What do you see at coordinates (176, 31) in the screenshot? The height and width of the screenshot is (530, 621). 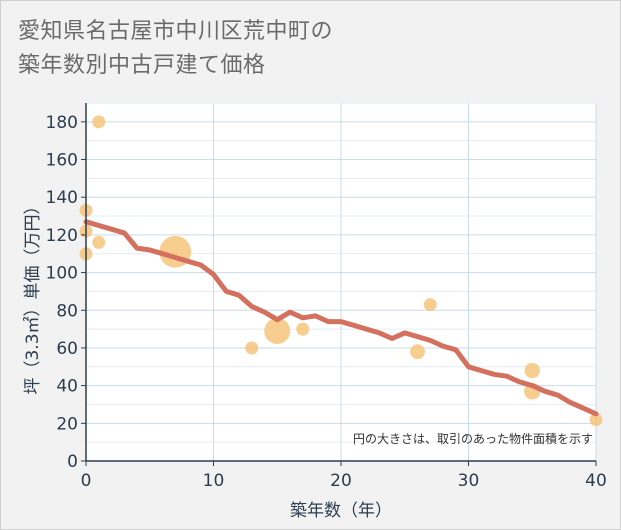 I see `chart-title-line1: 愛知県名古屋市中川区荒中町の` at bounding box center [176, 31].